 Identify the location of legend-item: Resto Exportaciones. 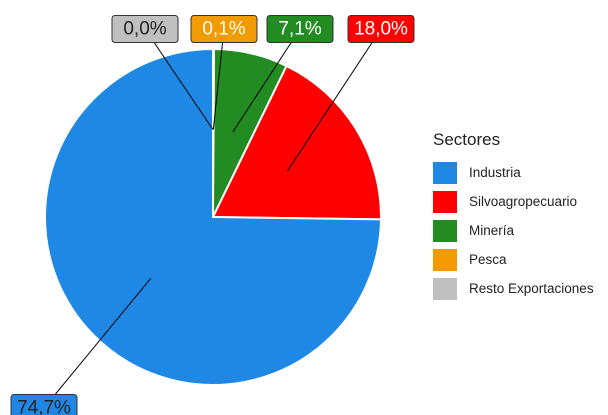
(513, 288).